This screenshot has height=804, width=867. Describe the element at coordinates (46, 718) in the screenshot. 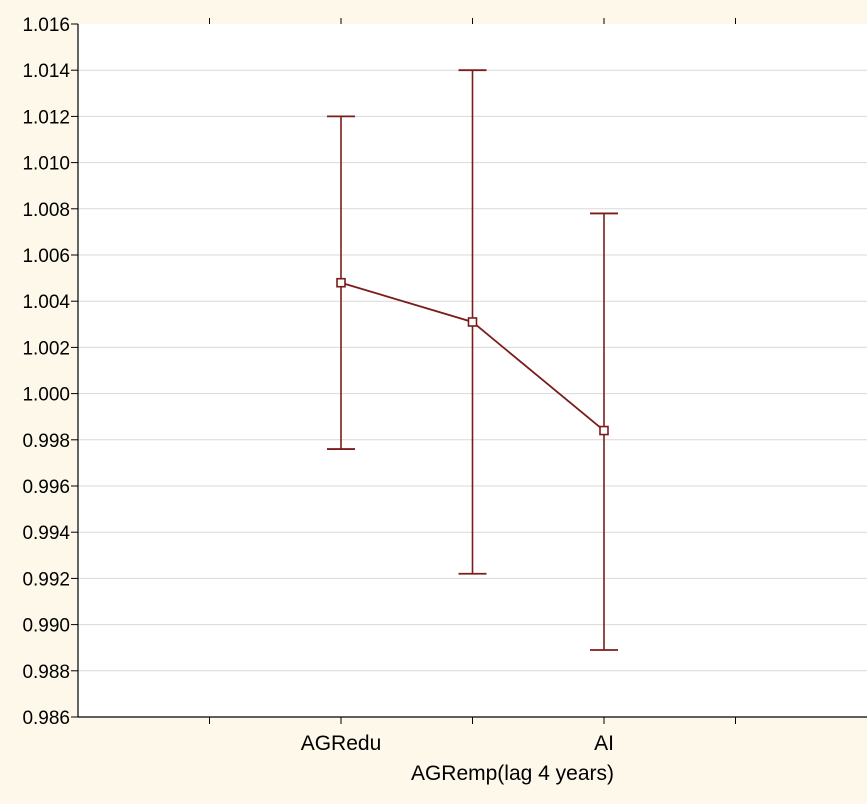

I see `y-tick-label: 0.986` at that location.